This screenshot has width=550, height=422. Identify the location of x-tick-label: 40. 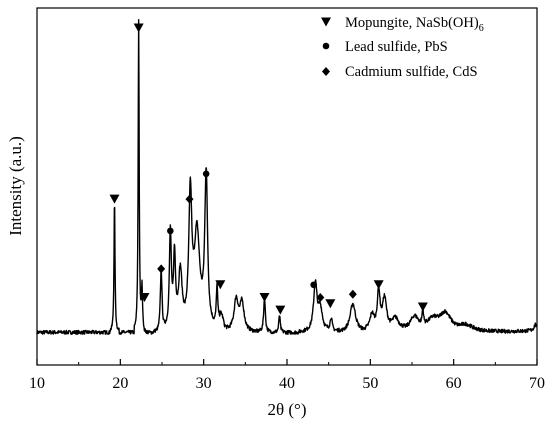
(287, 383).